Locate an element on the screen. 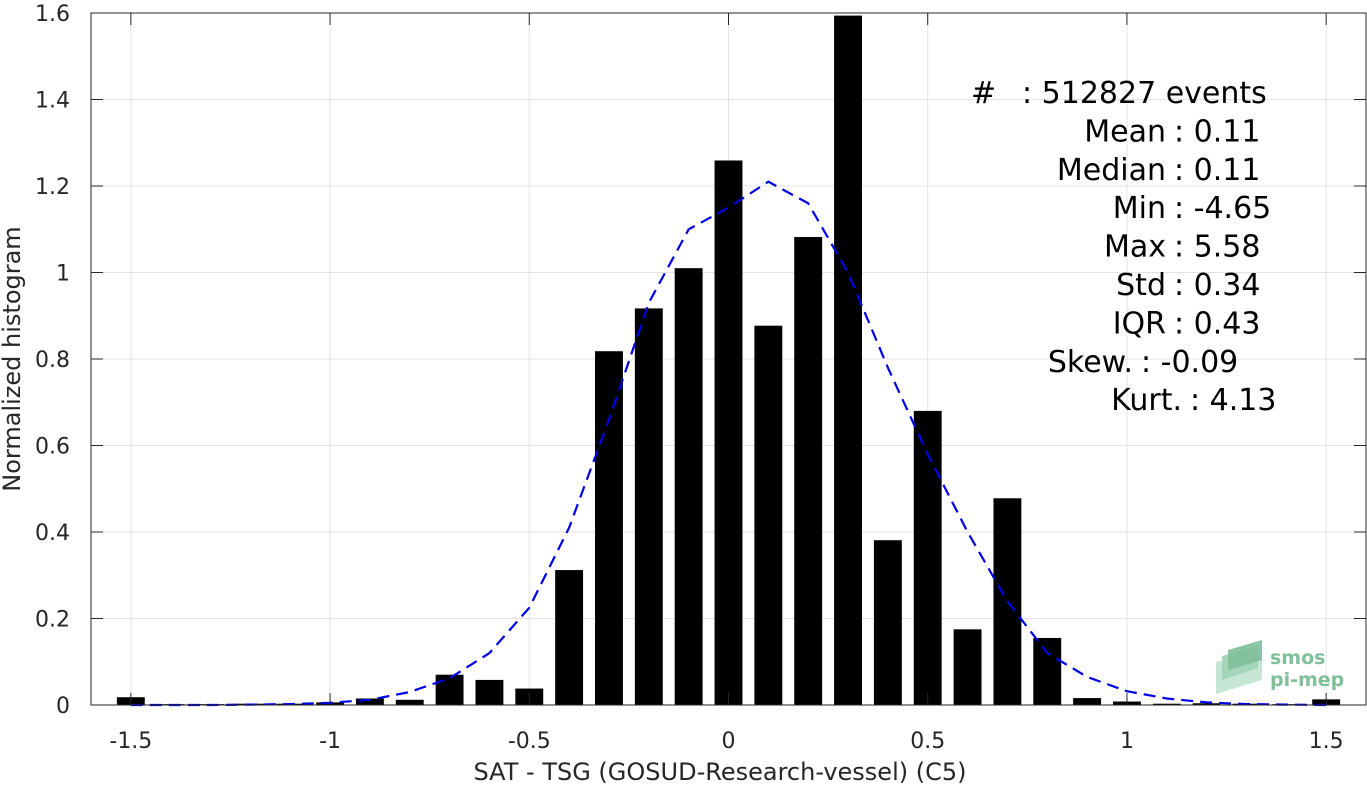  y-tick-label: 1 is located at coordinates (63, 274).